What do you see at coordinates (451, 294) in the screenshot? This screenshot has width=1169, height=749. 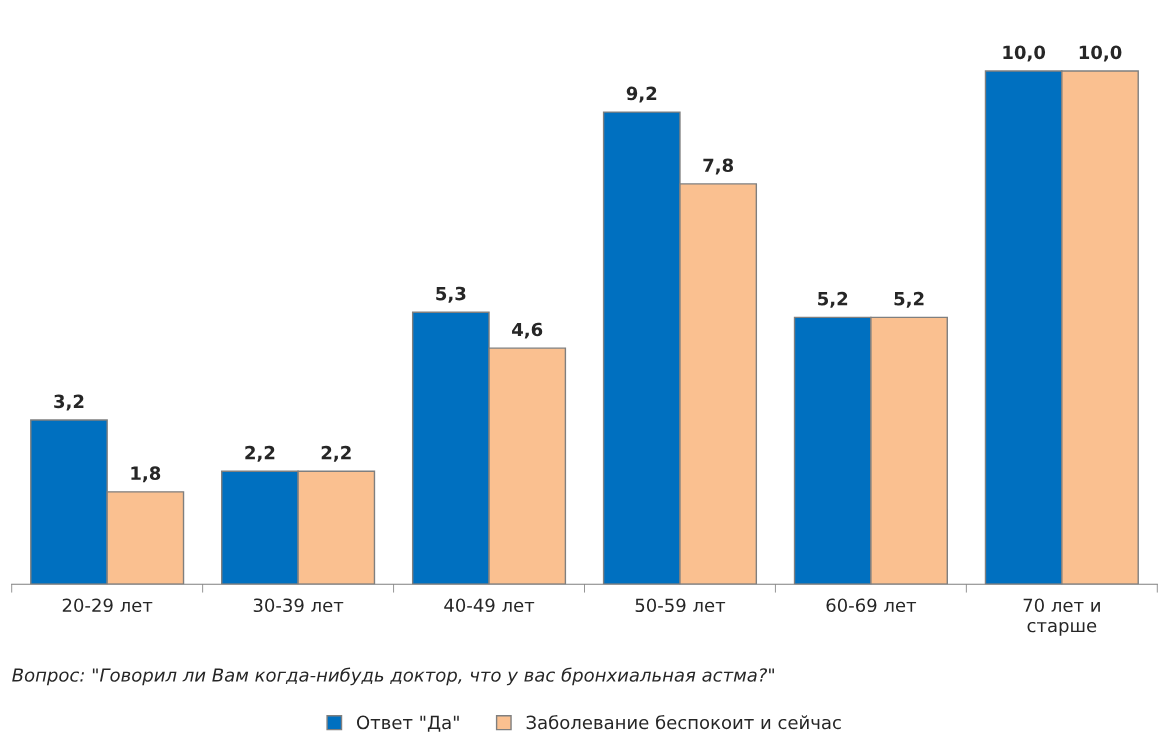 I see `data-label: 5,3` at bounding box center [451, 294].